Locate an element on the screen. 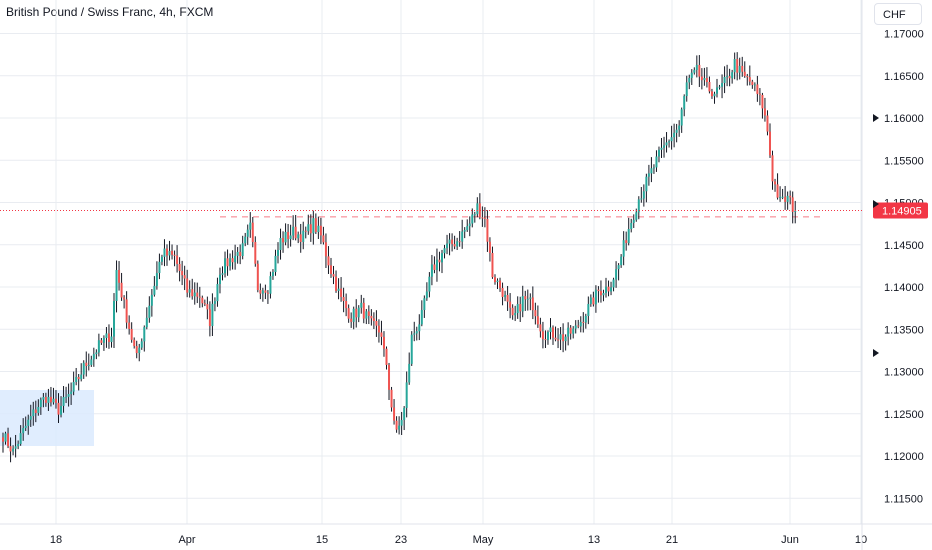  y-tick-label: 1.15500 is located at coordinates (904, 161).